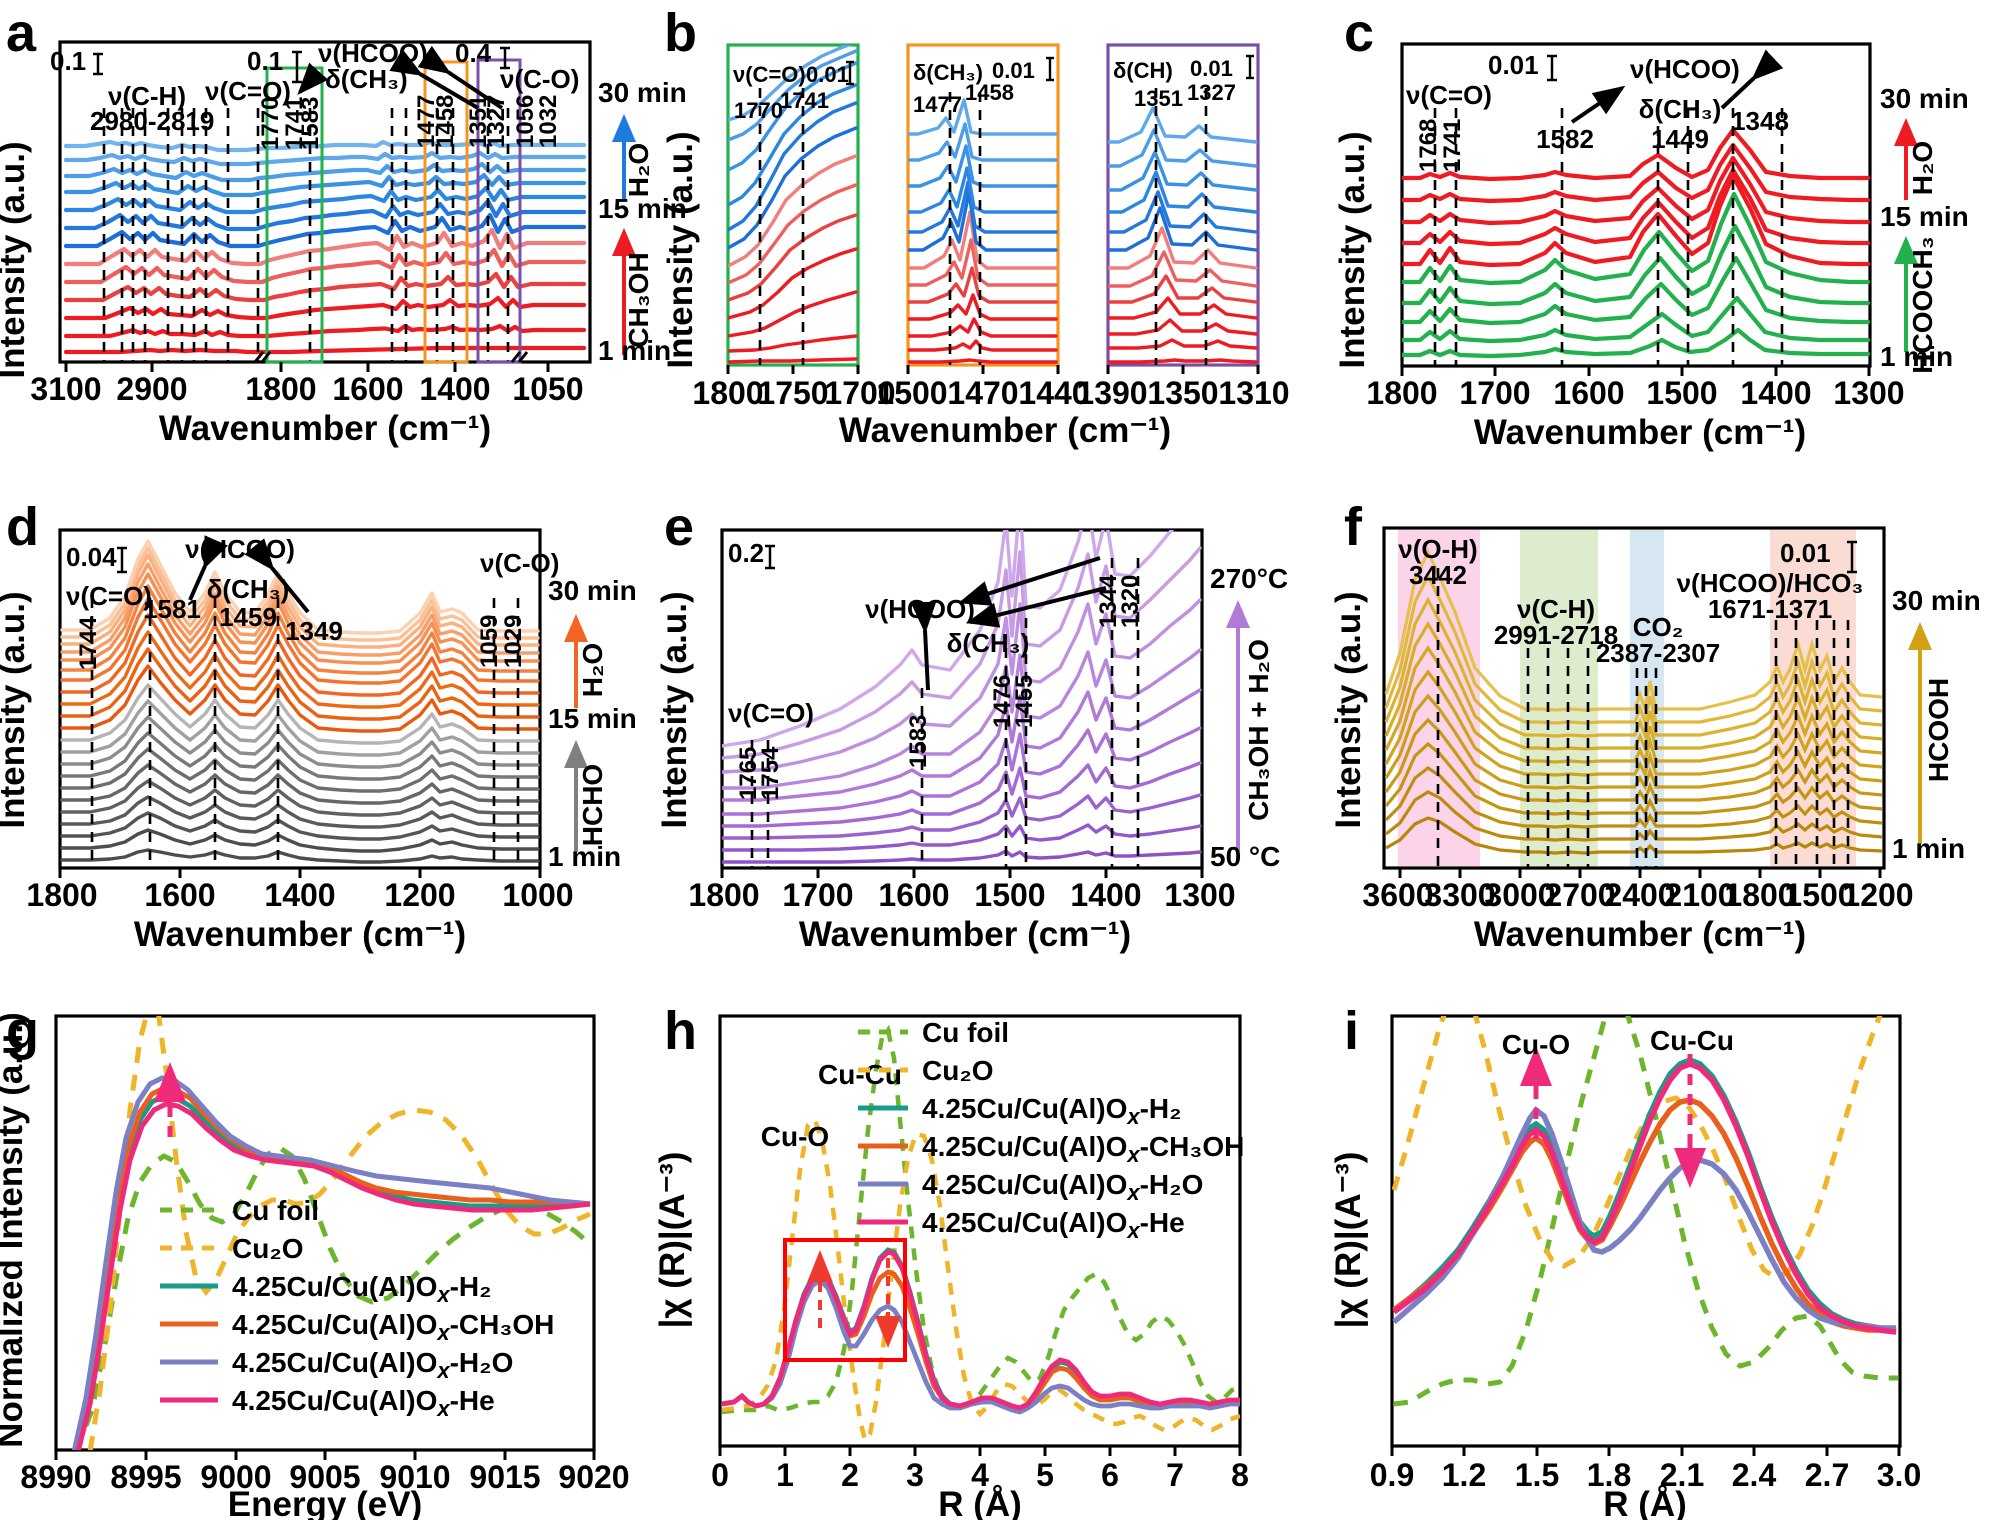  Describe the element at coordinates (325, 428) in the screenshot. I see `panel-a-xlabel: Wavenumber (cm⁻¹)` at that location.